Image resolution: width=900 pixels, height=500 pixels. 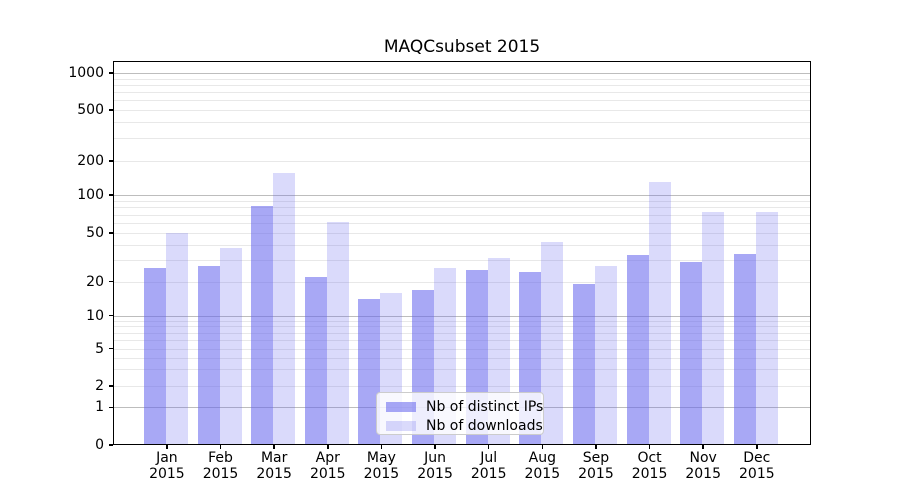 What do you see at coordinates (484, 425) in the screenshot?
I see `legend-label-downloads: Nb of downloads` at bounding box center [484, 425].